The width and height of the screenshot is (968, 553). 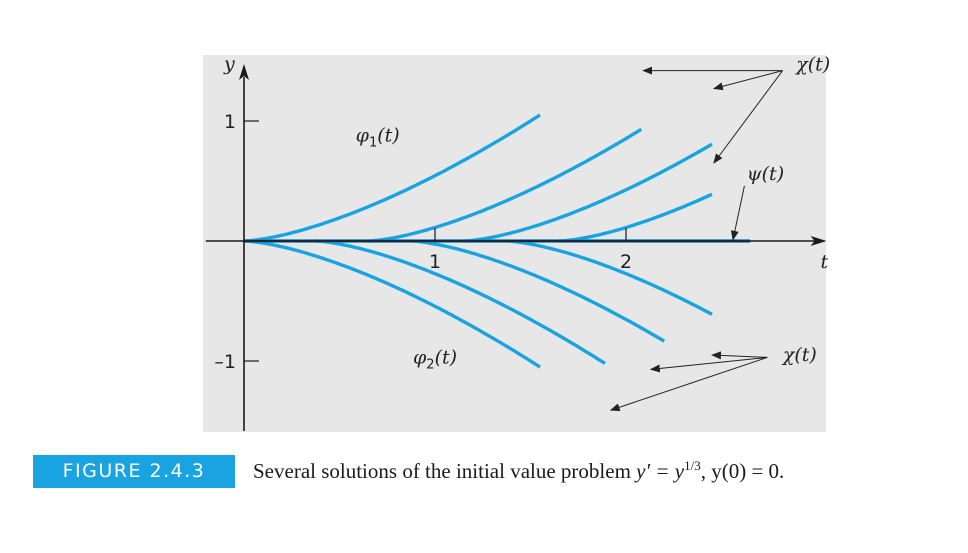 I want to click on solution-curve-chi-dn-c, so click(x=609, y=277).